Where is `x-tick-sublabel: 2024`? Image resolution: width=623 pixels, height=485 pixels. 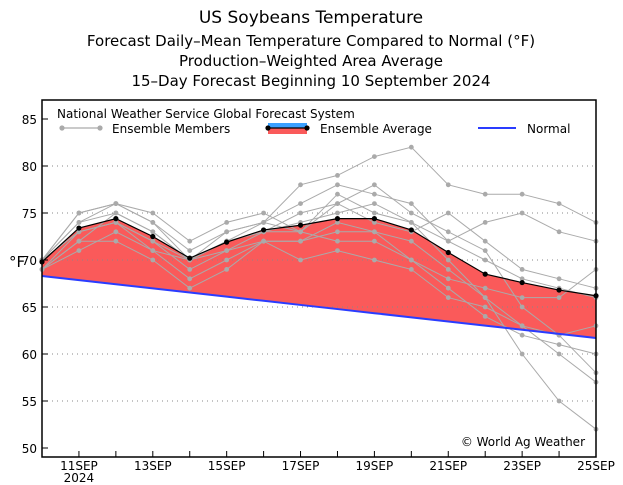 x-tick-sublabel: 2024 is located at coordinates (79, 478).